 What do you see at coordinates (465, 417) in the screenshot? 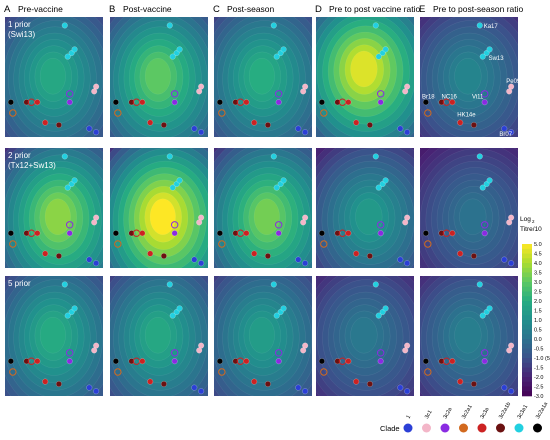
I see `clade-legend: Clade 1 3c1 3c2a 3c2a1 3c3a 3c2a1b 3c3a1 3c2a1a` at bounding box center [465, 417].